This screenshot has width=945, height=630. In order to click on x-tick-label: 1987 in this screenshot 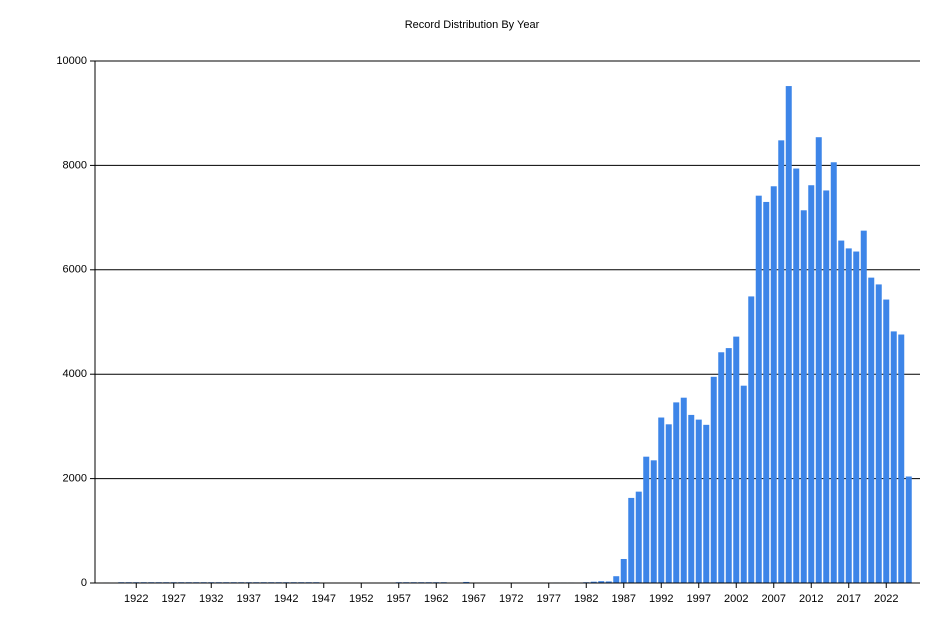, I will do `click(624, 599)`.